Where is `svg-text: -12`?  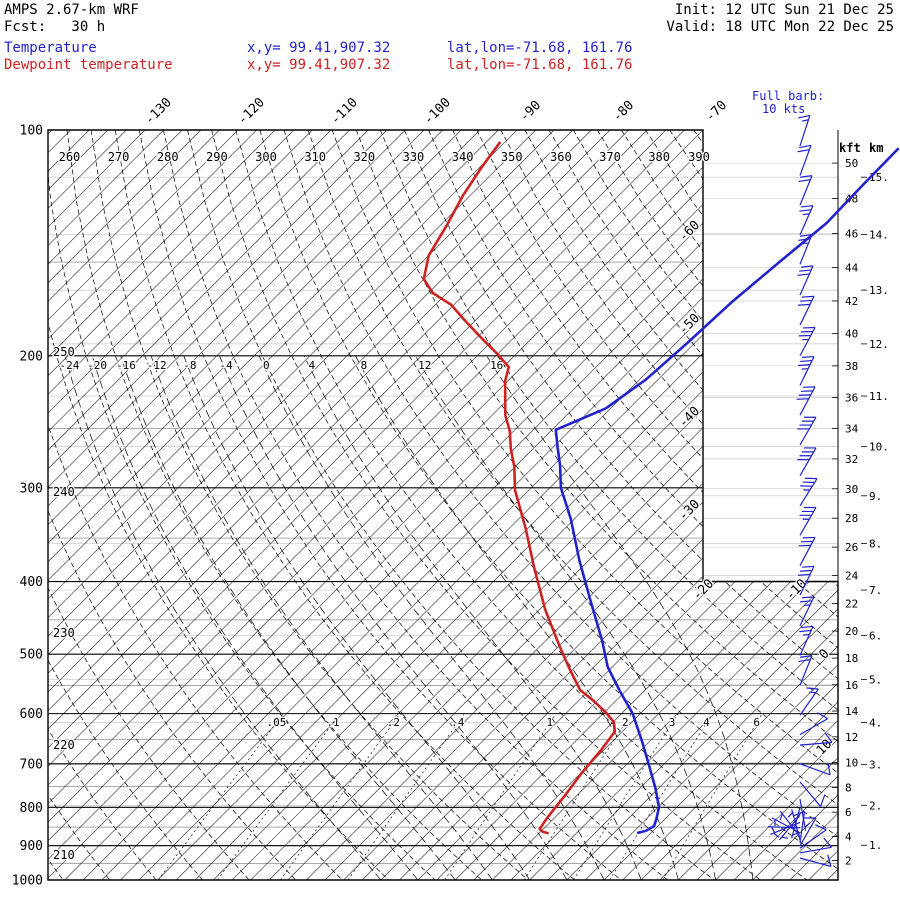 svg-text: -12 is located at coordinates (157, 365).